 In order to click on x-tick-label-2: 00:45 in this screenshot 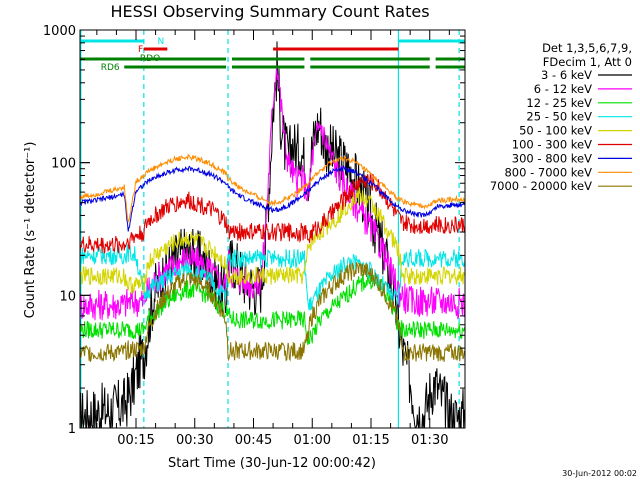, I will do `click(253, 440)`.